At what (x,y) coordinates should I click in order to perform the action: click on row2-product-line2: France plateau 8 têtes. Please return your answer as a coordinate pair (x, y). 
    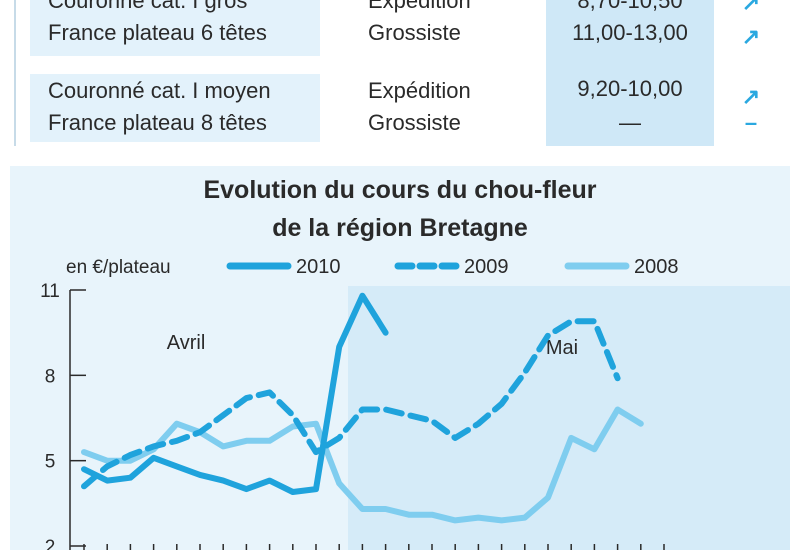
    Looking at the image, I should click on (157, 122).